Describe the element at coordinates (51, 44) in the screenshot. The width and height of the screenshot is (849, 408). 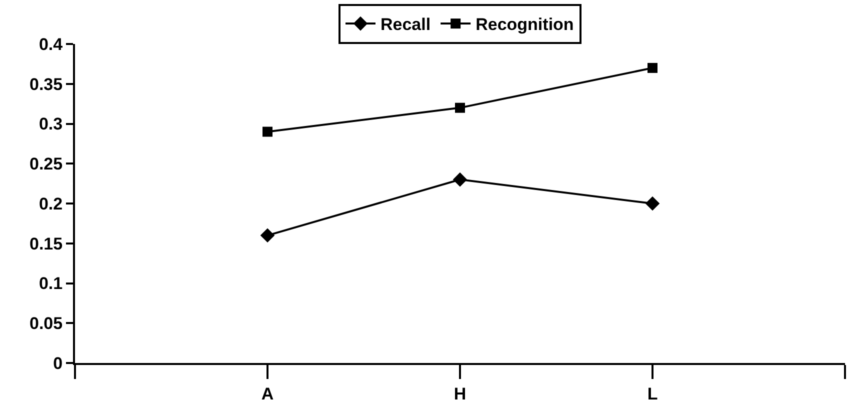
I see `y-tick-label: 0.4` at that location.